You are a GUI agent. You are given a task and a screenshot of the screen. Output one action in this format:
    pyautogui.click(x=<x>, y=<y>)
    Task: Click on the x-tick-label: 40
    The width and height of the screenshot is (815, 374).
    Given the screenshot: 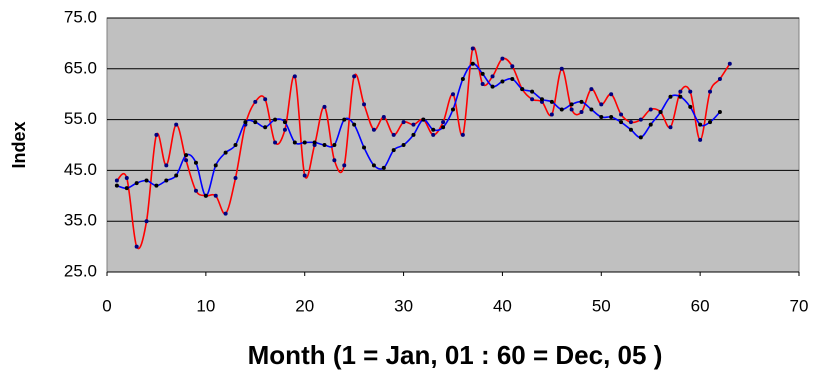 What is the action you would take?
    pyautogui.click(x=502, y=305)
    